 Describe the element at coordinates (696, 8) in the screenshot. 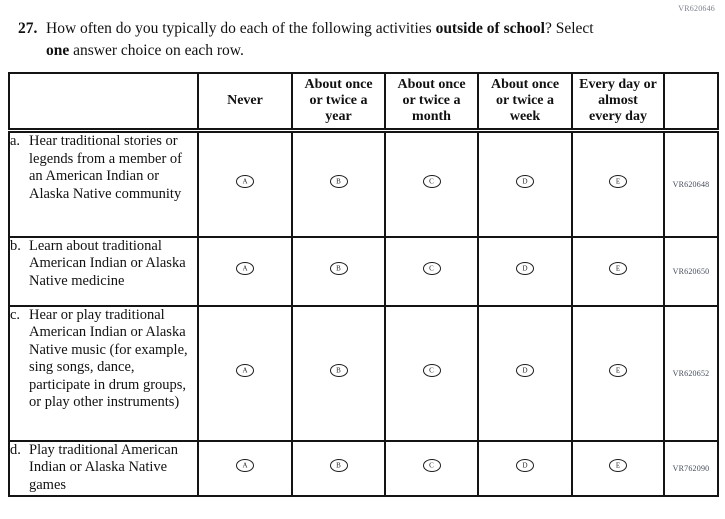

I see `page-code: VR620646` at that location.